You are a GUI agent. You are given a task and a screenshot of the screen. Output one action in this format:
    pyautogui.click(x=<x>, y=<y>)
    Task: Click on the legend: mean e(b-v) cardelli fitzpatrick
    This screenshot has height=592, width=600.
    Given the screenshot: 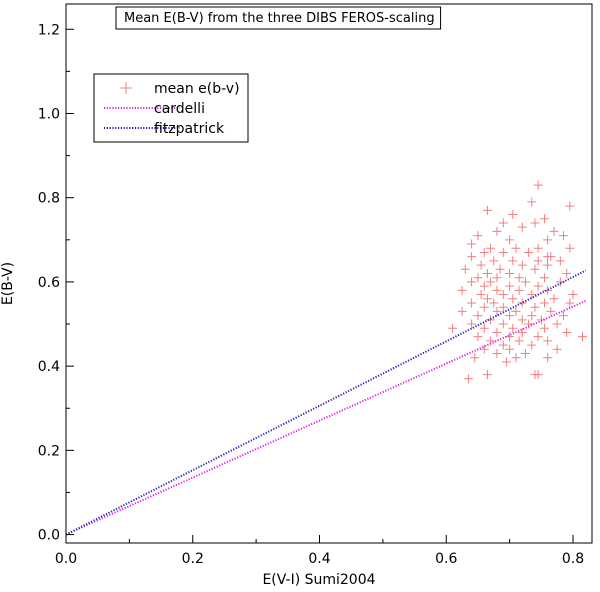 What is the action you would take?
    pyautogui.click(x=171, y=108)
    